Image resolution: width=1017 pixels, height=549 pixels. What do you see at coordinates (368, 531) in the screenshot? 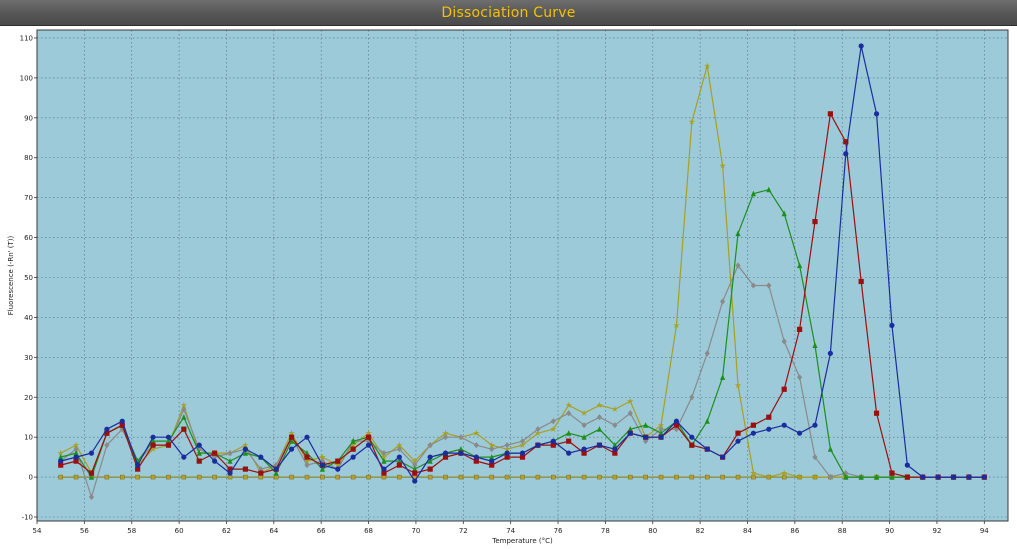
I see `x-tick-label: 68` at bounding box center [368, 531].